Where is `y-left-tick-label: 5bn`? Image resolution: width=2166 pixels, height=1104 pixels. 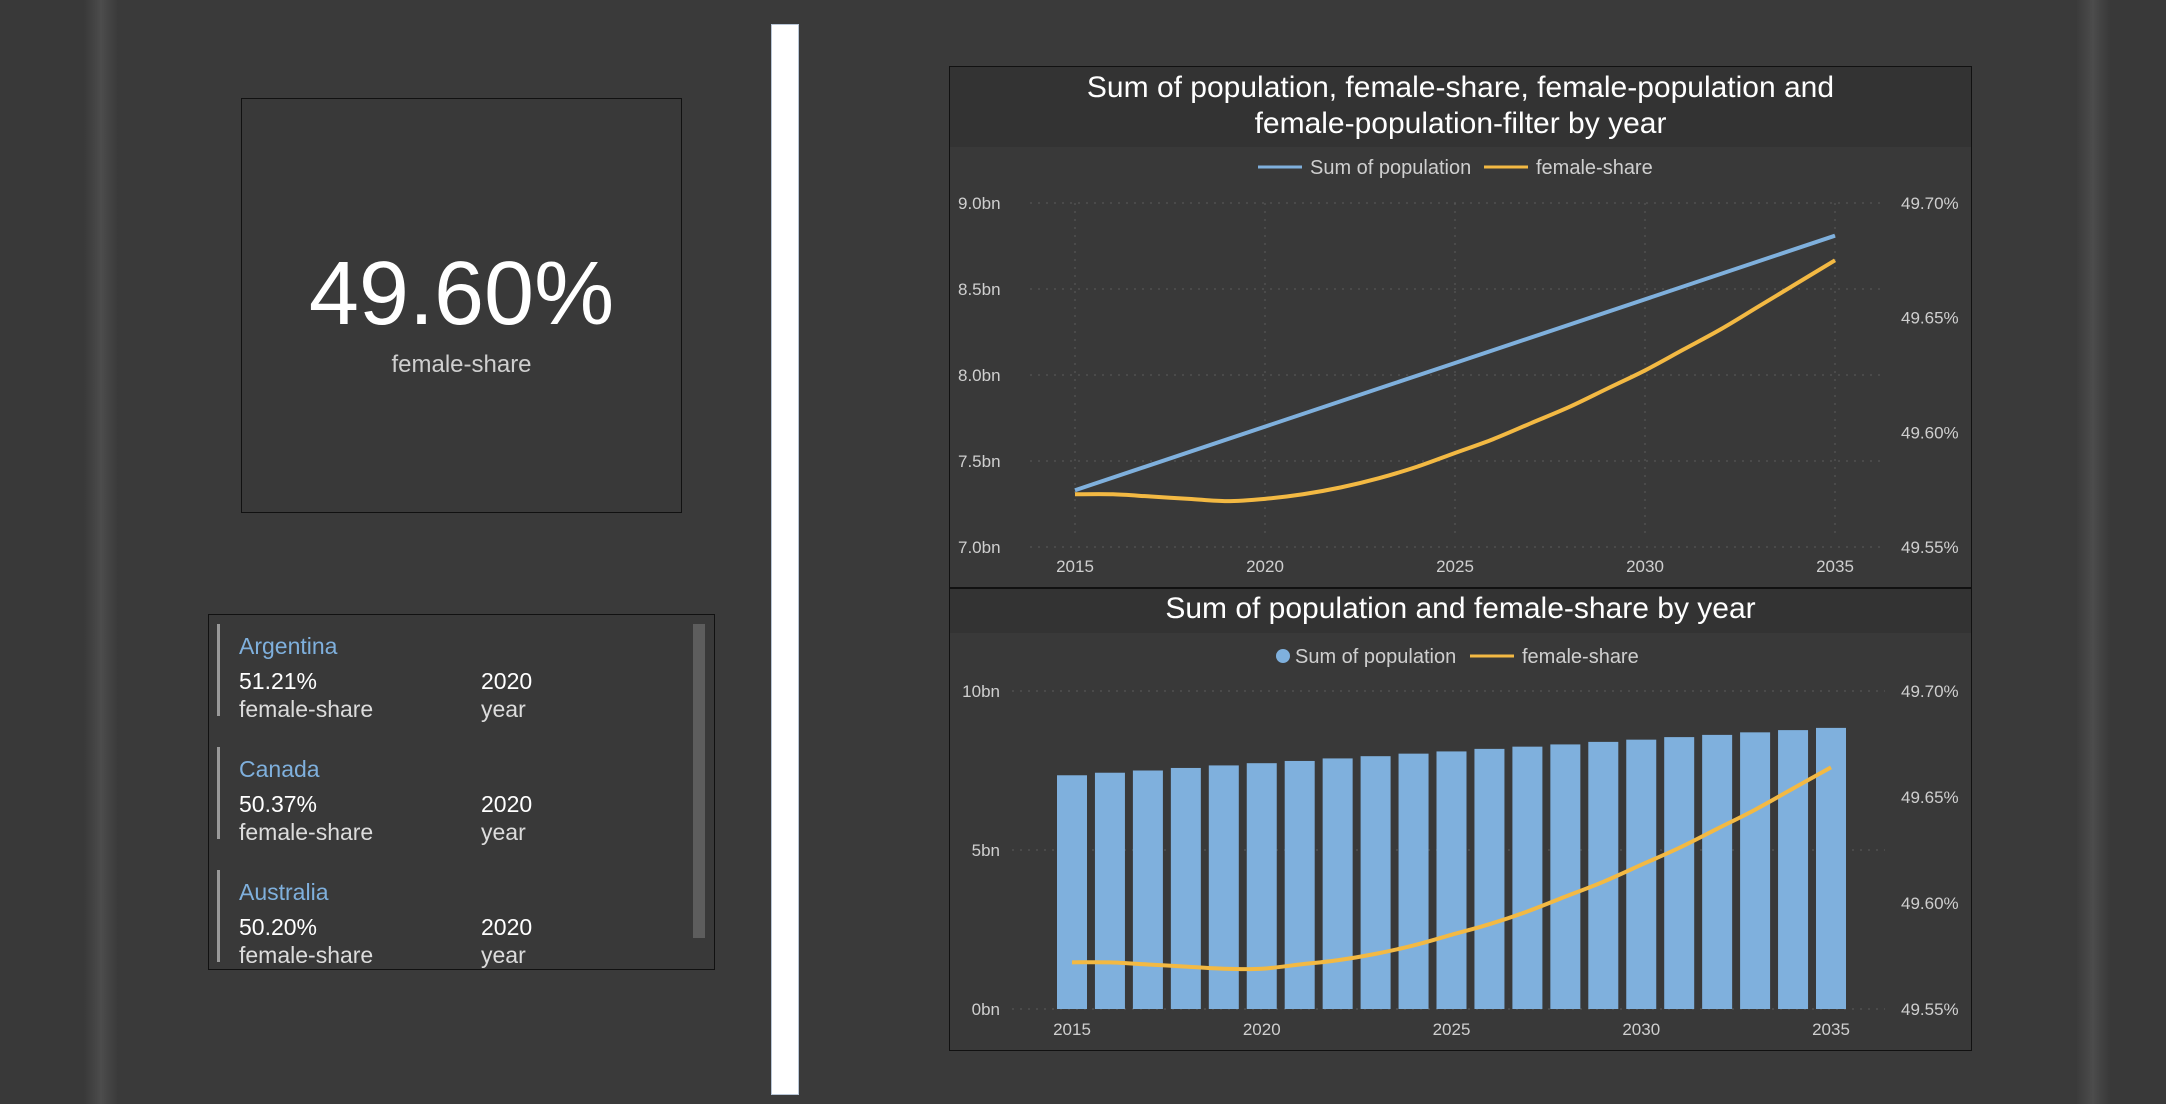 y-left-tick-label: 5bn is located at coordinates (986, 850).